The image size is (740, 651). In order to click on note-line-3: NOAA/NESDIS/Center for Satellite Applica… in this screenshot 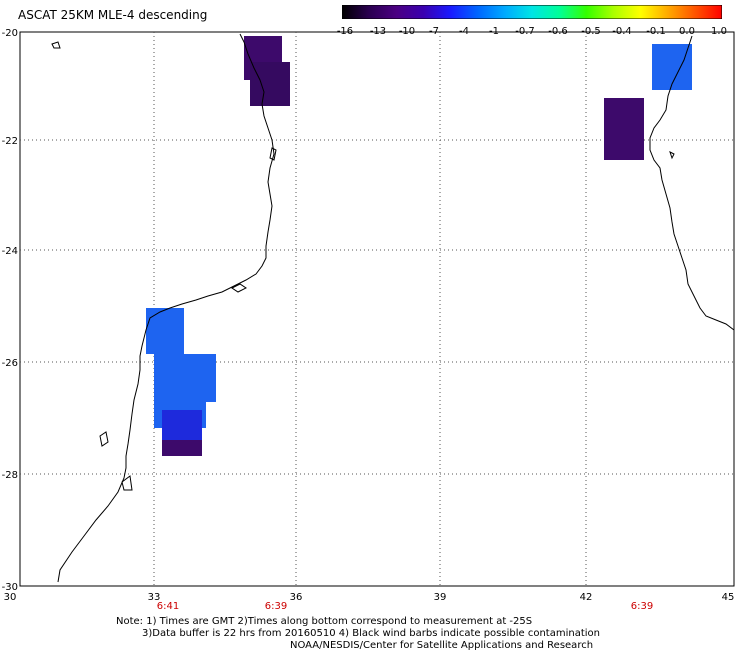, I will do `click(442, 645)`.